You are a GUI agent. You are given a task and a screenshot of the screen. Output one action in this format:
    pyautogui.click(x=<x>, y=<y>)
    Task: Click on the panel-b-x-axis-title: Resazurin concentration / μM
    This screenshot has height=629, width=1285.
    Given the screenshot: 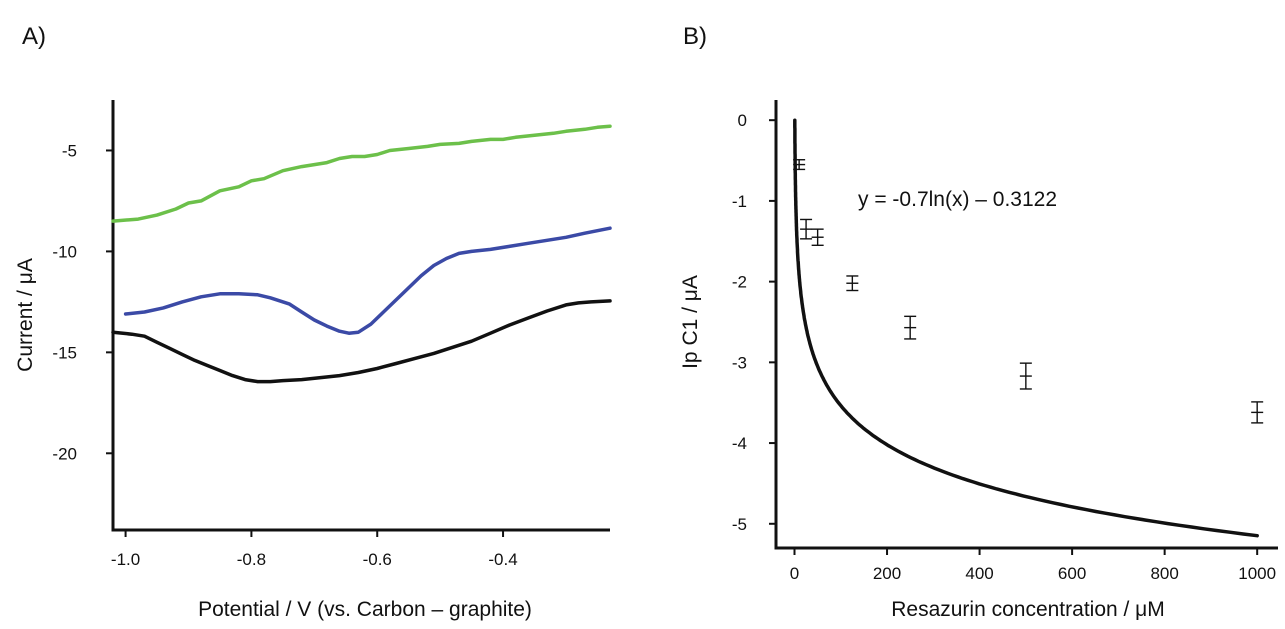 What is the action you would take?
    pyautogui.click(x=1028, y=609)
    